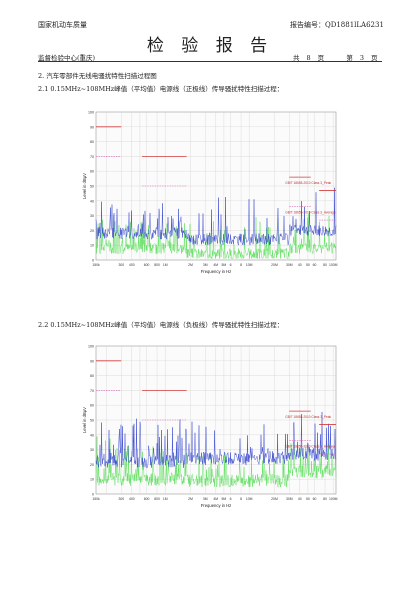 The height and width of the screenshot is (594, 420). Describe the element at coordinates (210, 61) in the screenshot. I see `header-rule` at that location.